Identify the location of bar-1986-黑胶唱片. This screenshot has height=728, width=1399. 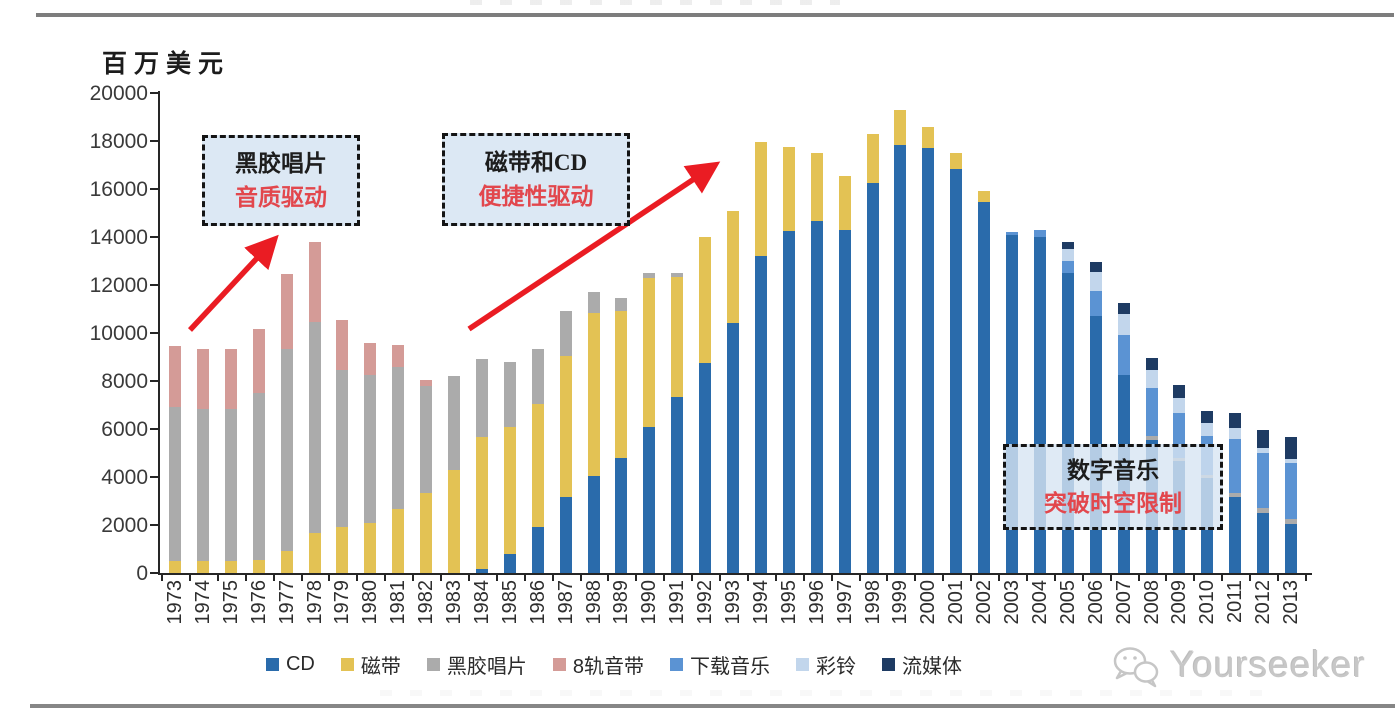
(537, 376).